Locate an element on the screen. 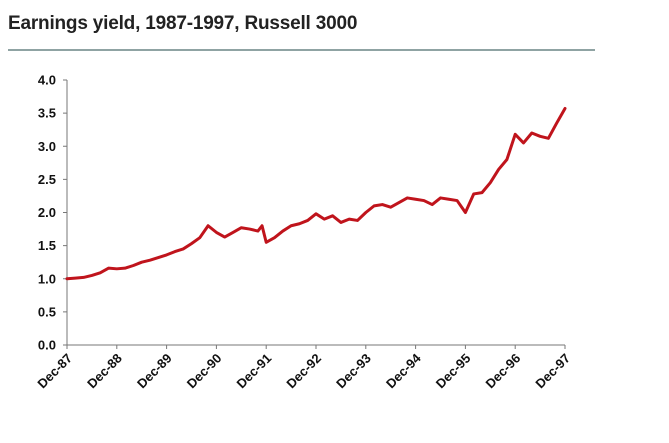  x-tick-label: Dec-96 is located at coordinates (503, 371).